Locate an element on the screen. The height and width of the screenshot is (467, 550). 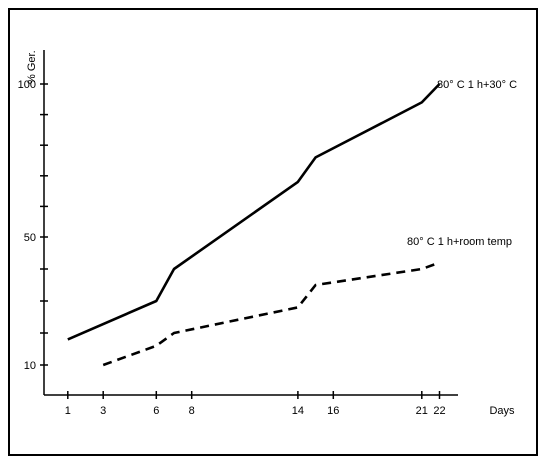
series-label-30c: 80° C 1 h+30° C is located at coordinates (477, 85).